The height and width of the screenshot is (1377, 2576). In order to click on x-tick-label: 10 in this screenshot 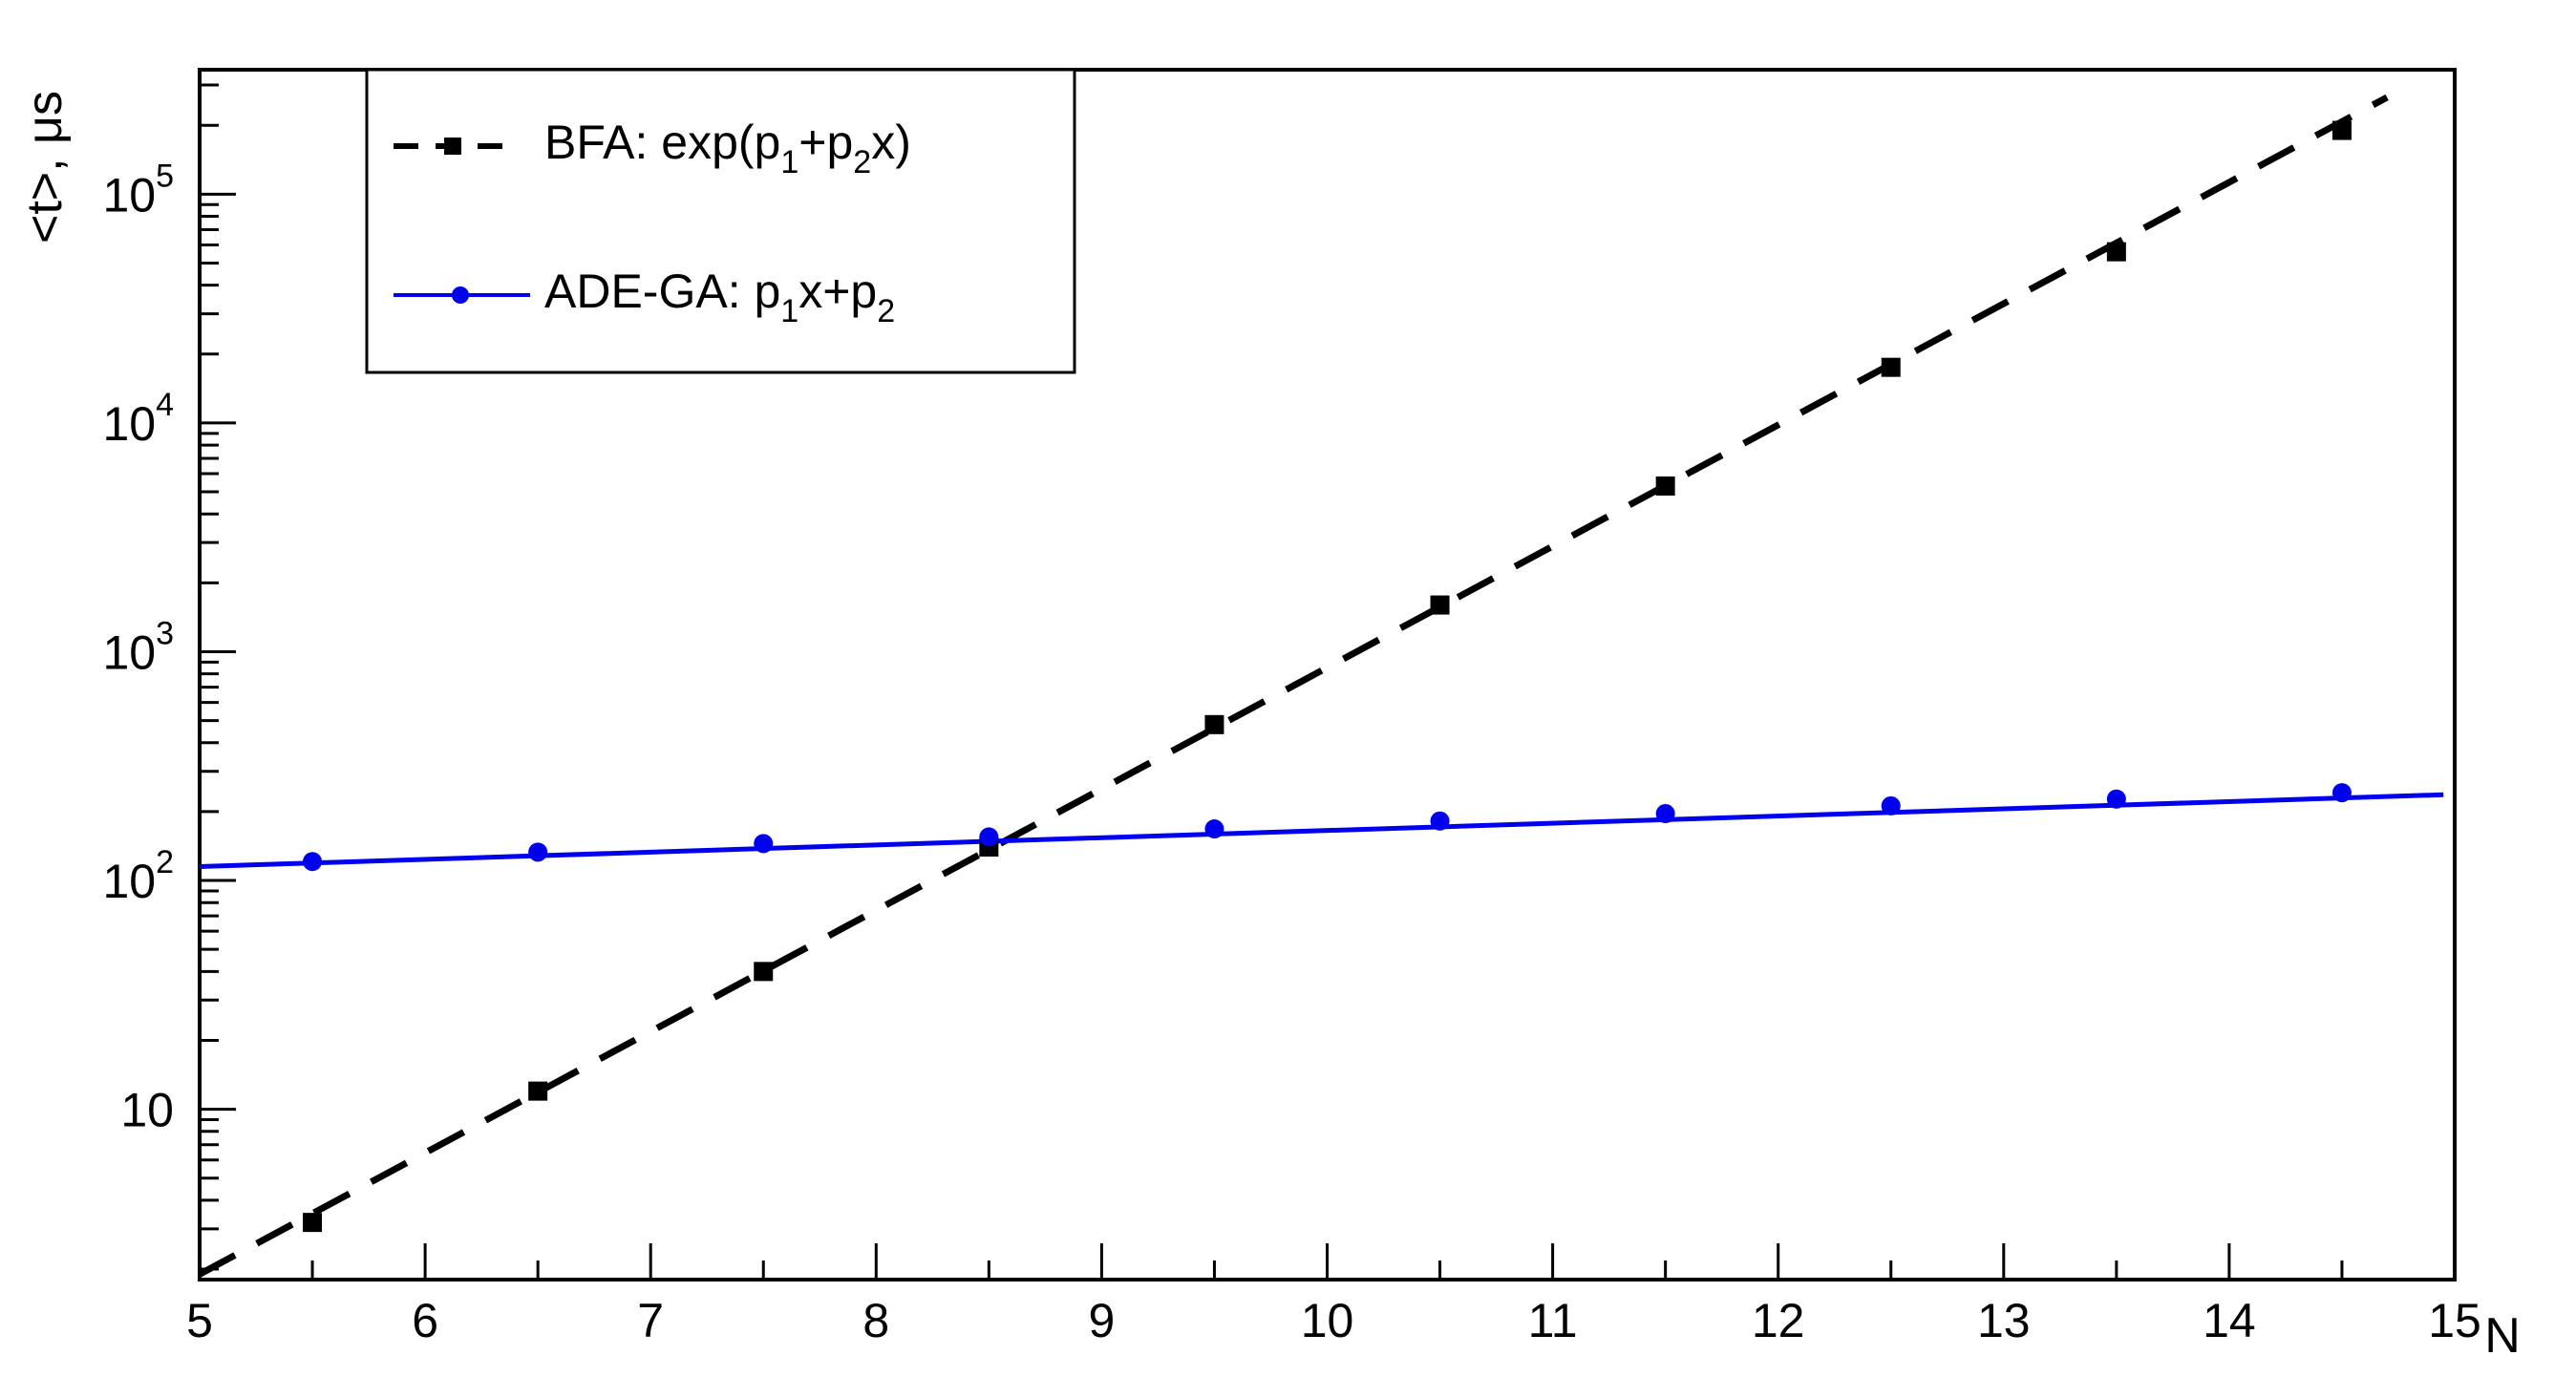, I will do `click(1327, 1320)`.